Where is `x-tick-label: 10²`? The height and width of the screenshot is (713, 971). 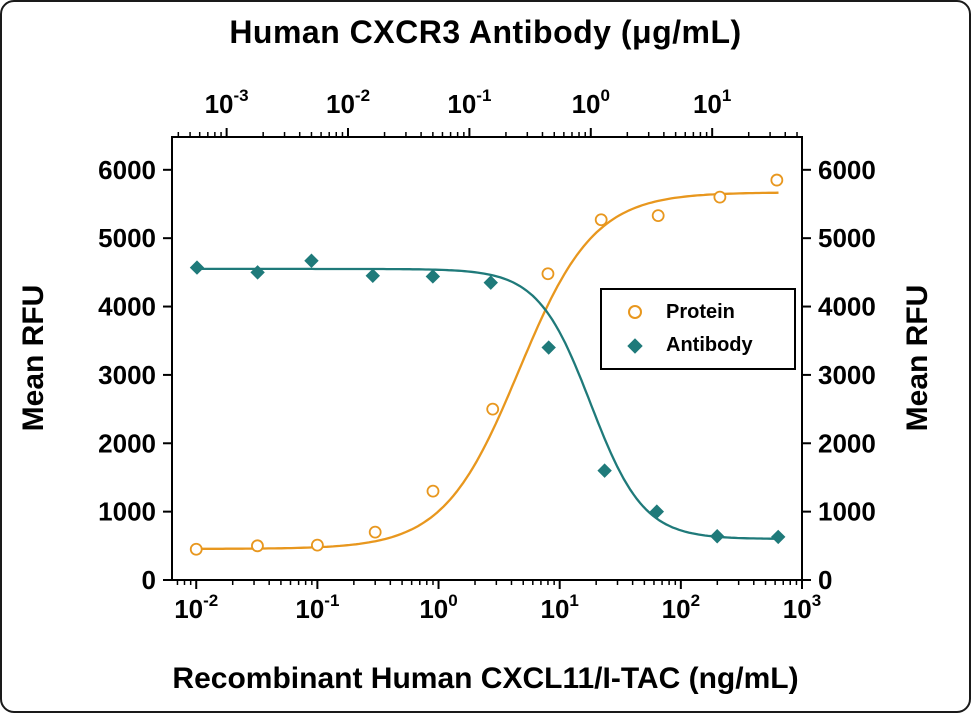 x-tick-label: 10² is located at coordinates (681, 607).